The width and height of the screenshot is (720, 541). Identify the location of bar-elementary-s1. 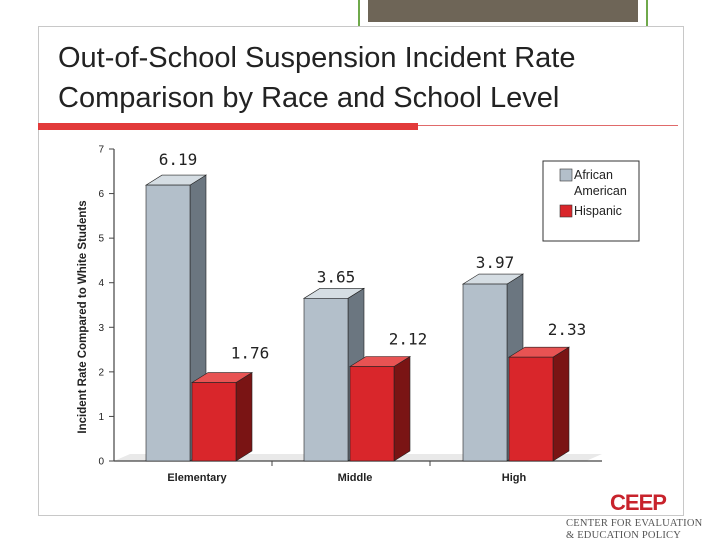
(214, 422).